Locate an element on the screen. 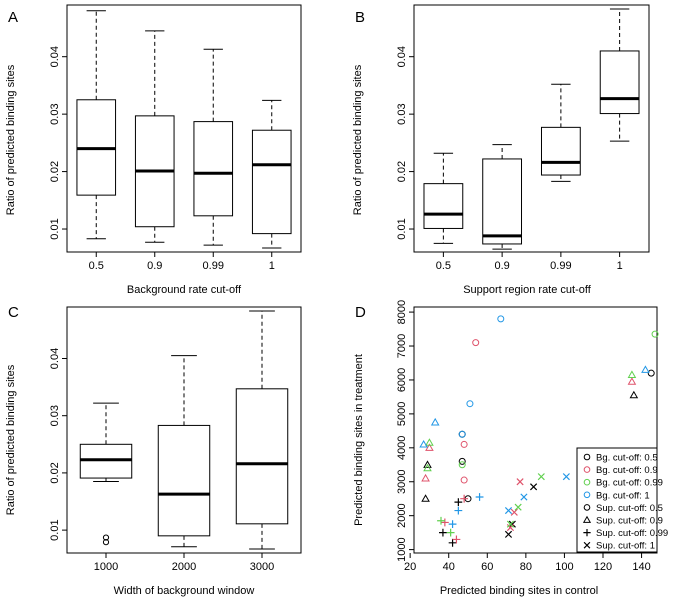 Image resolution: width=685 pixels, height=599 pixels. x-axis-label: Predicted binding sites in control is located at coordinates (519, 591).